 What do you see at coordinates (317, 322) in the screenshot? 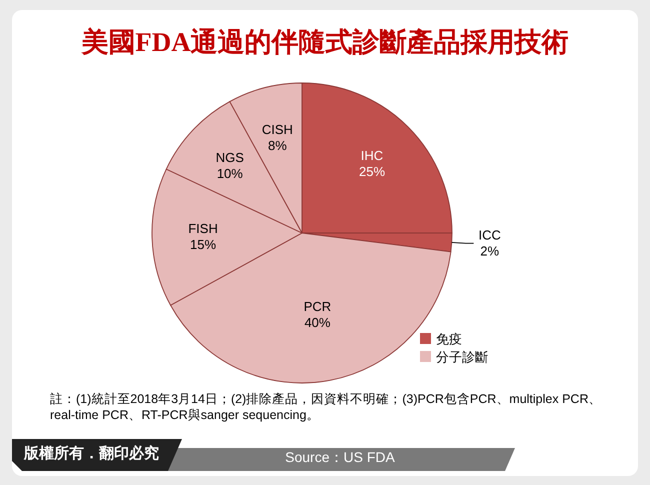
I see `data-label: 40%` at bounding box center [317, 322].